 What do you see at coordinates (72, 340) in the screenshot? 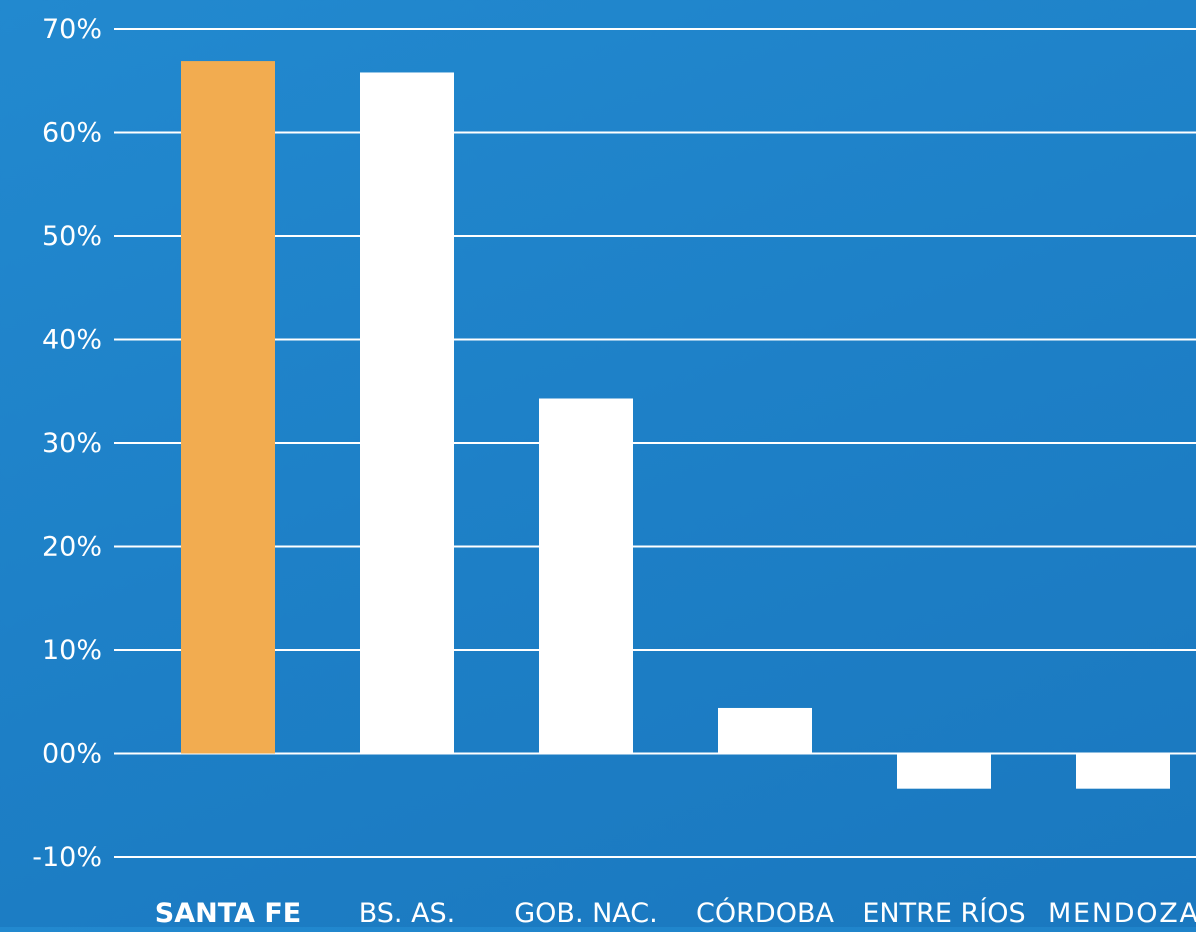
I see `y-tick-label: 40%` at bounding box center [72, 340].